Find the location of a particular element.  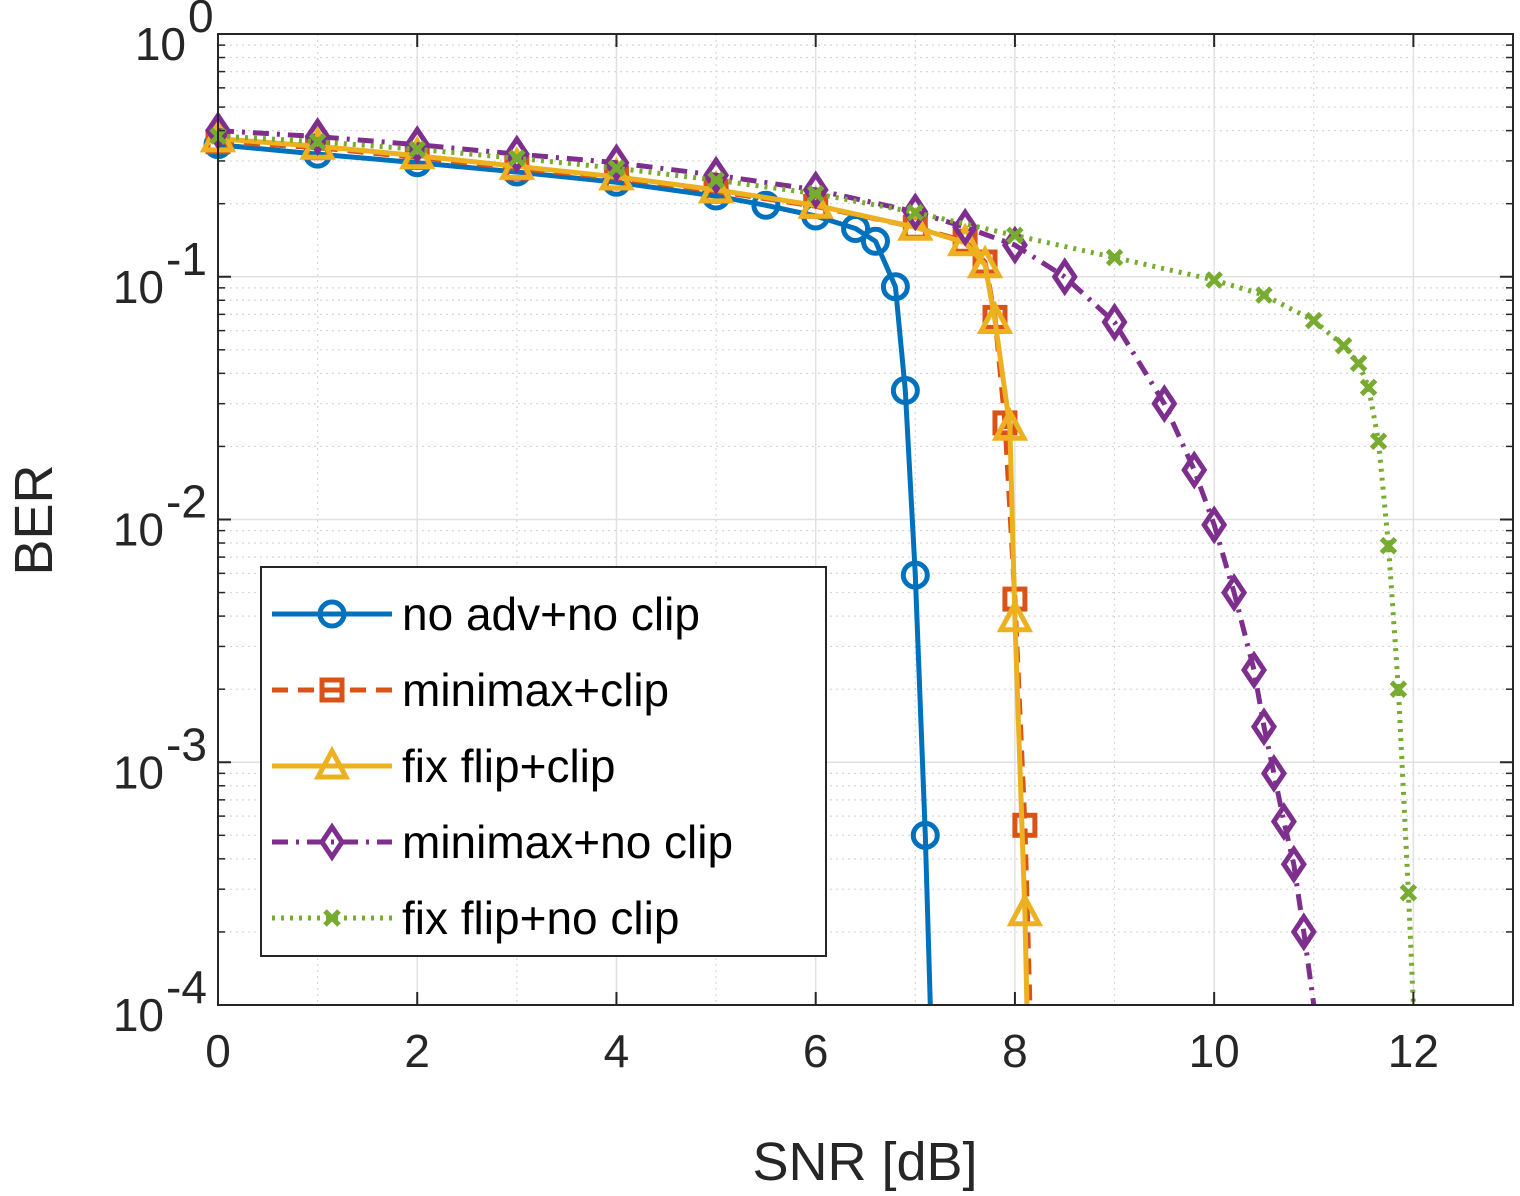

legend-entry: no adv+no clip is located at coordinates (486, 614).